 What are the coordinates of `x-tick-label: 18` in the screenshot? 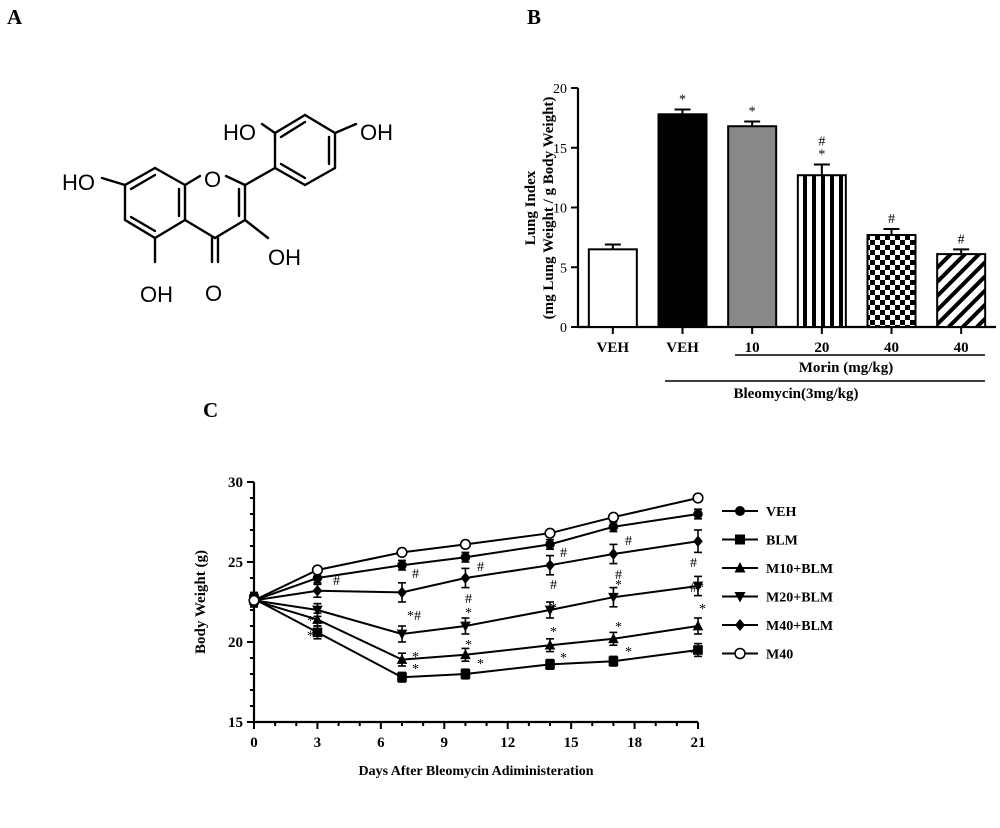 It's located at (634, 743).